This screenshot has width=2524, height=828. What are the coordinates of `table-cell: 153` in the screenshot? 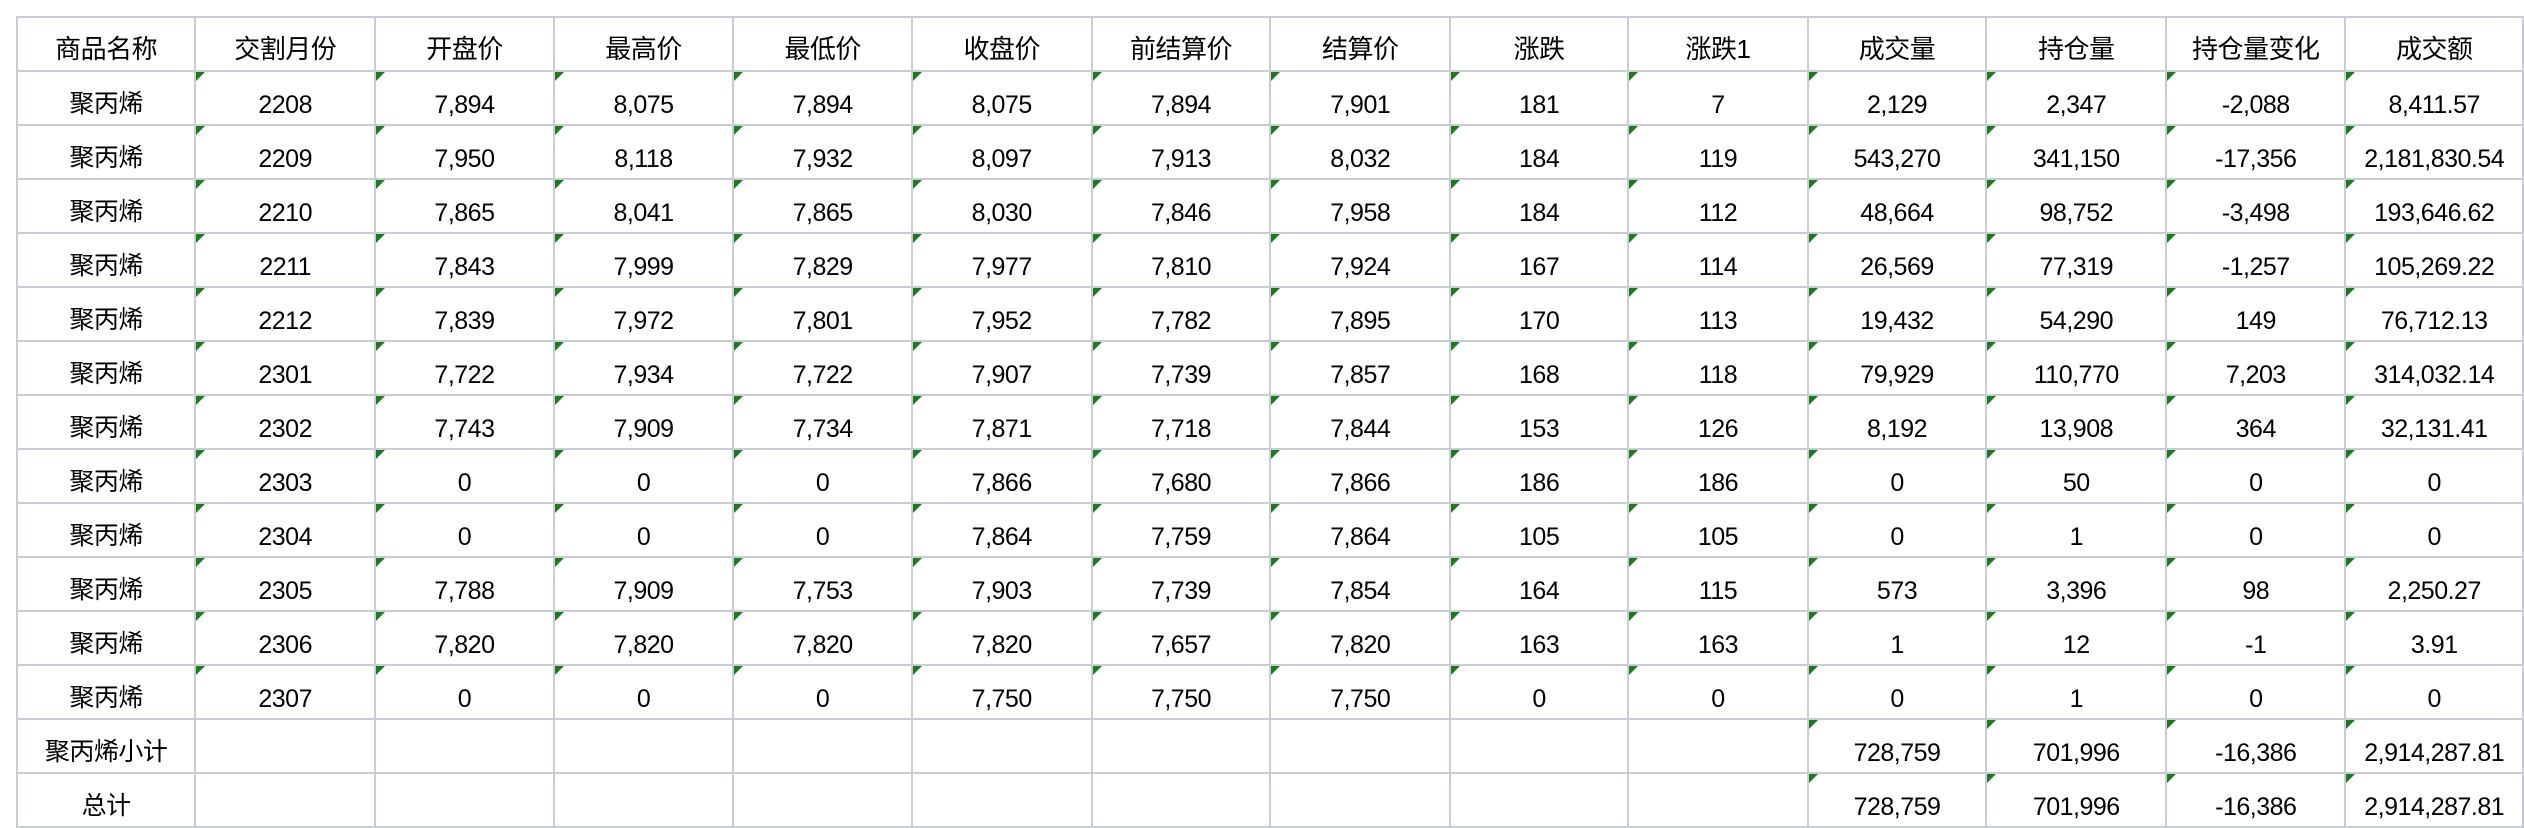 It's located at (1539, 422).